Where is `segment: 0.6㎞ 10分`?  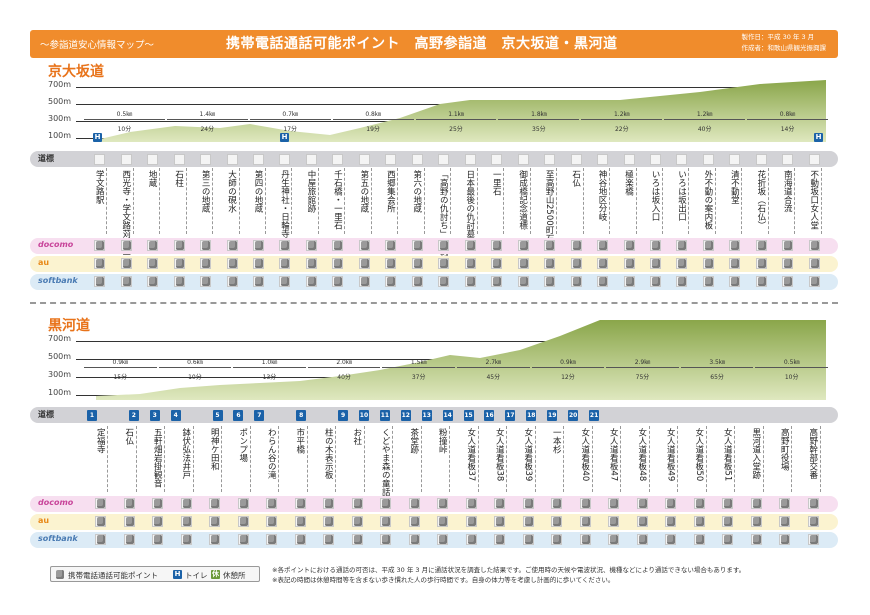 segment: 0.6㎞ 10分 is located at coordinates (195, 369).